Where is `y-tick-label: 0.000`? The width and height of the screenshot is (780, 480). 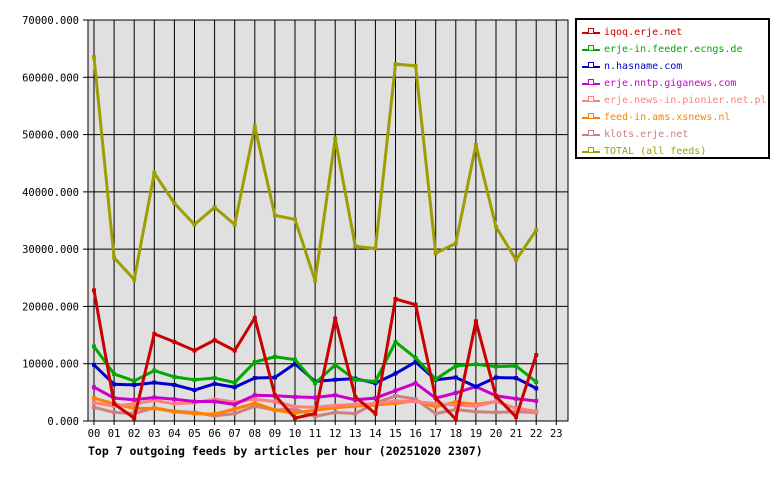
y-tick-label: 0.000 is located at coordinates (63, 422).